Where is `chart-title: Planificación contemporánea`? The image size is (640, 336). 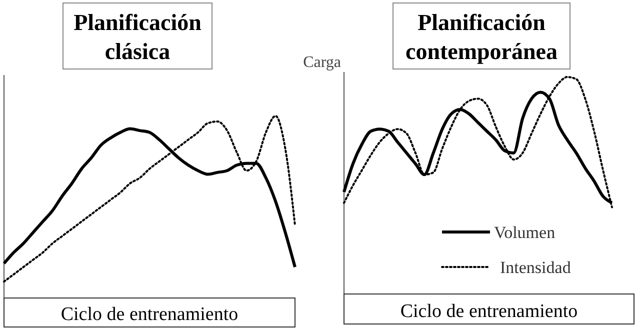 chart-title: Planificación contemporánea is located at coordinates (481, 37).